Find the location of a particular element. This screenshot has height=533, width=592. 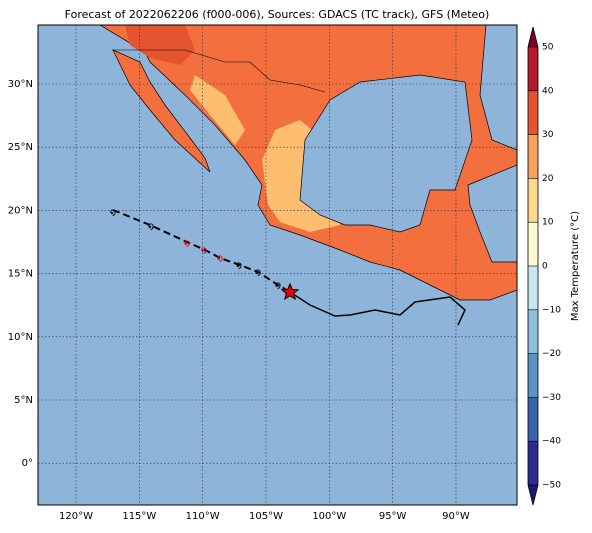

lat-label: 10°N is located at coordinates (20, 337).